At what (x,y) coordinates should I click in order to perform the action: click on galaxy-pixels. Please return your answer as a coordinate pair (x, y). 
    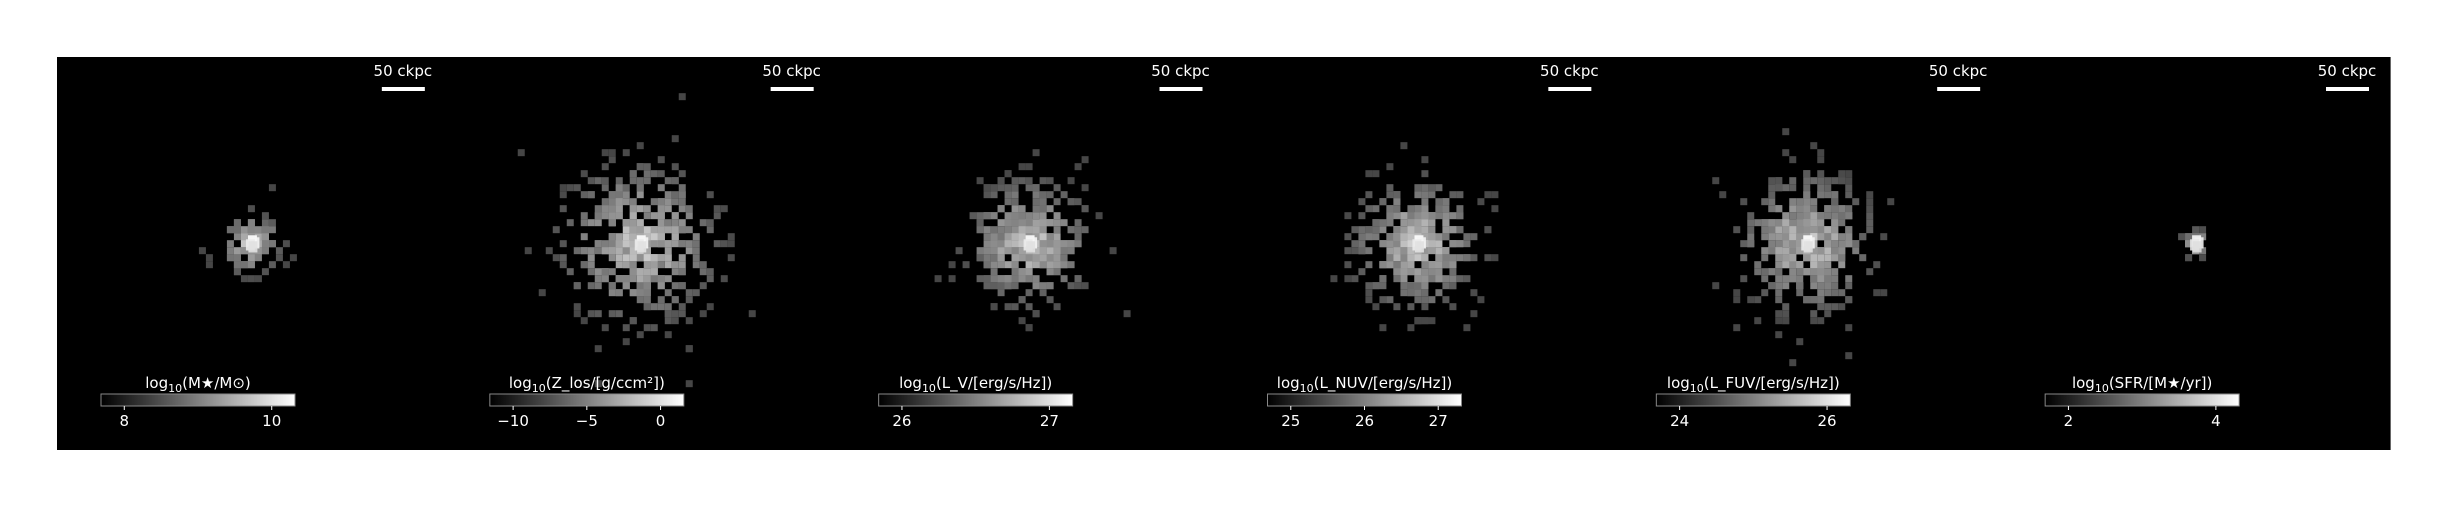
    Looking at the image, I should click on (1032, 240).